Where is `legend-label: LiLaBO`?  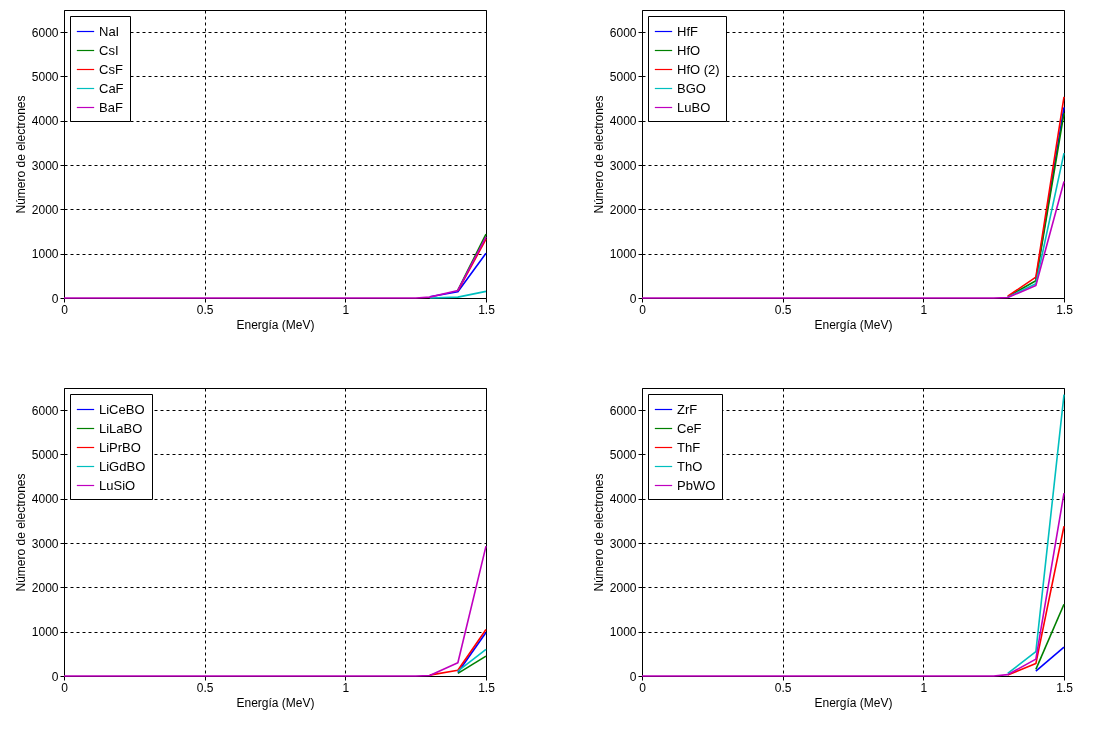 legend-label: LiLaBO is located at coordinates (121, 428).